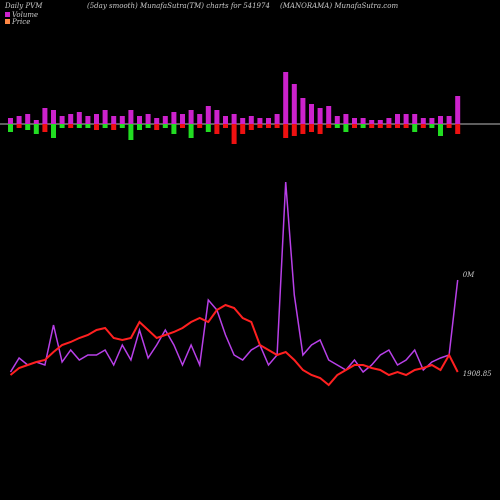 Image resolution: width=500 pixels, height=500 pixels. Describe the element at coordinates (20, 22) in the screenshot. I see `legend-label: Price` at that location.